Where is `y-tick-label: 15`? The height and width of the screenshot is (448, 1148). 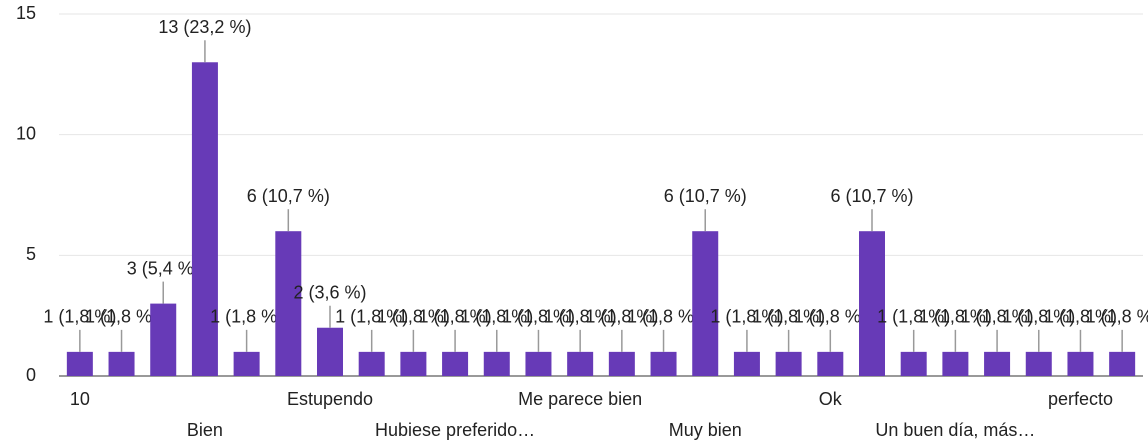 y-tick-label: 15 is located at coordinates (26, 13).